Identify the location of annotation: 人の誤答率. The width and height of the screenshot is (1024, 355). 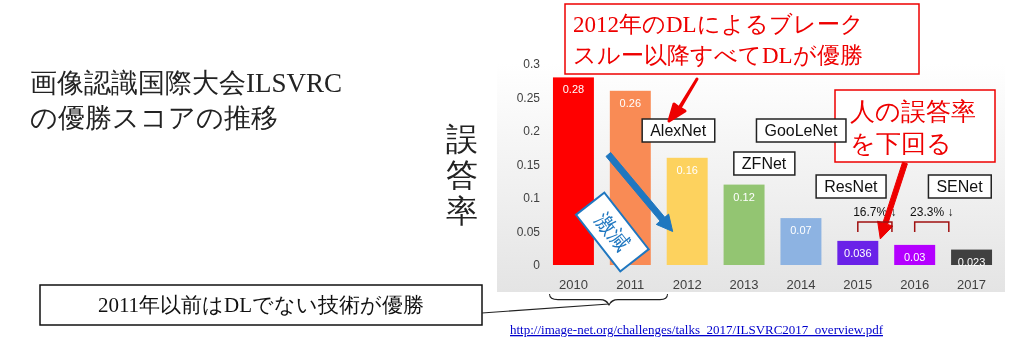
(913, 111).